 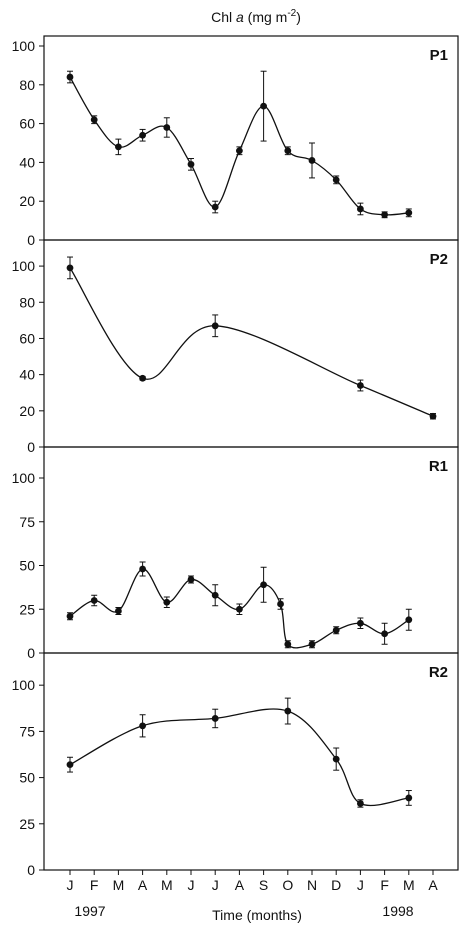 I want to click on x-tick-label: D, so click(x=336, y=885).